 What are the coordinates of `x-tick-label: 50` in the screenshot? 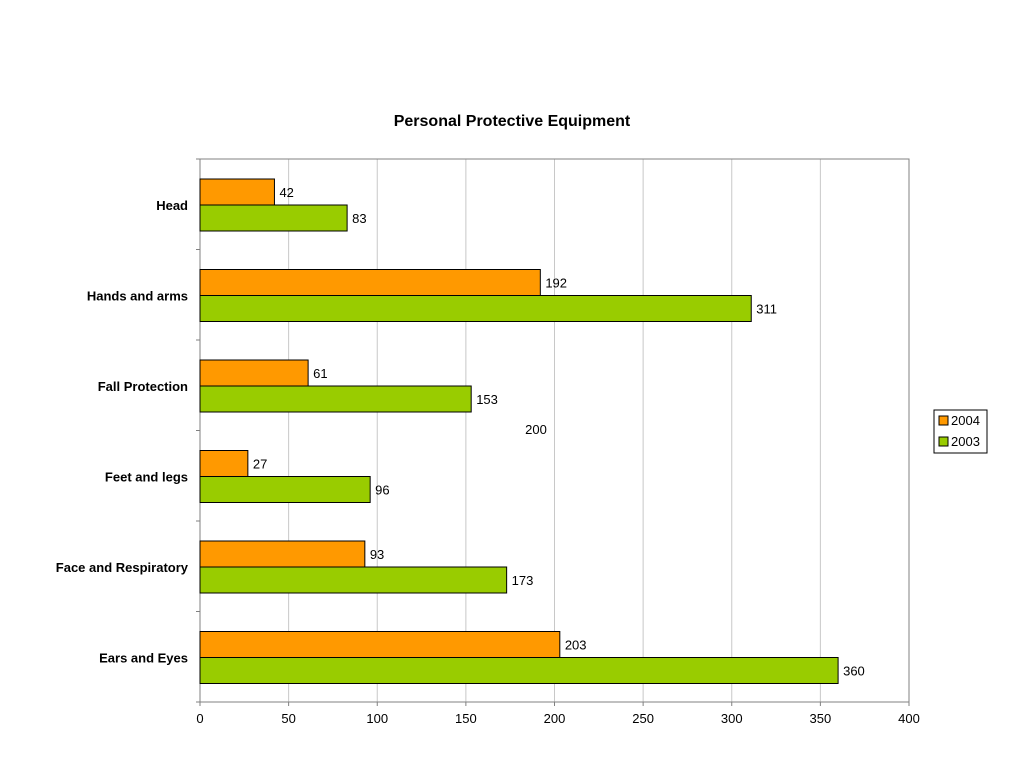 It's located at (288, 718).